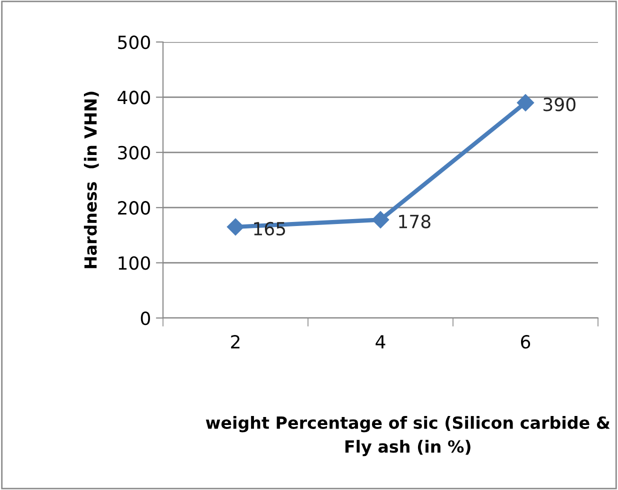 The height and width of the screenshot is (490, 618). What do you see at coordinates (134, 153) in the screenshot?
I see `y-tick-label: 300` at bounding box center [134, 153].